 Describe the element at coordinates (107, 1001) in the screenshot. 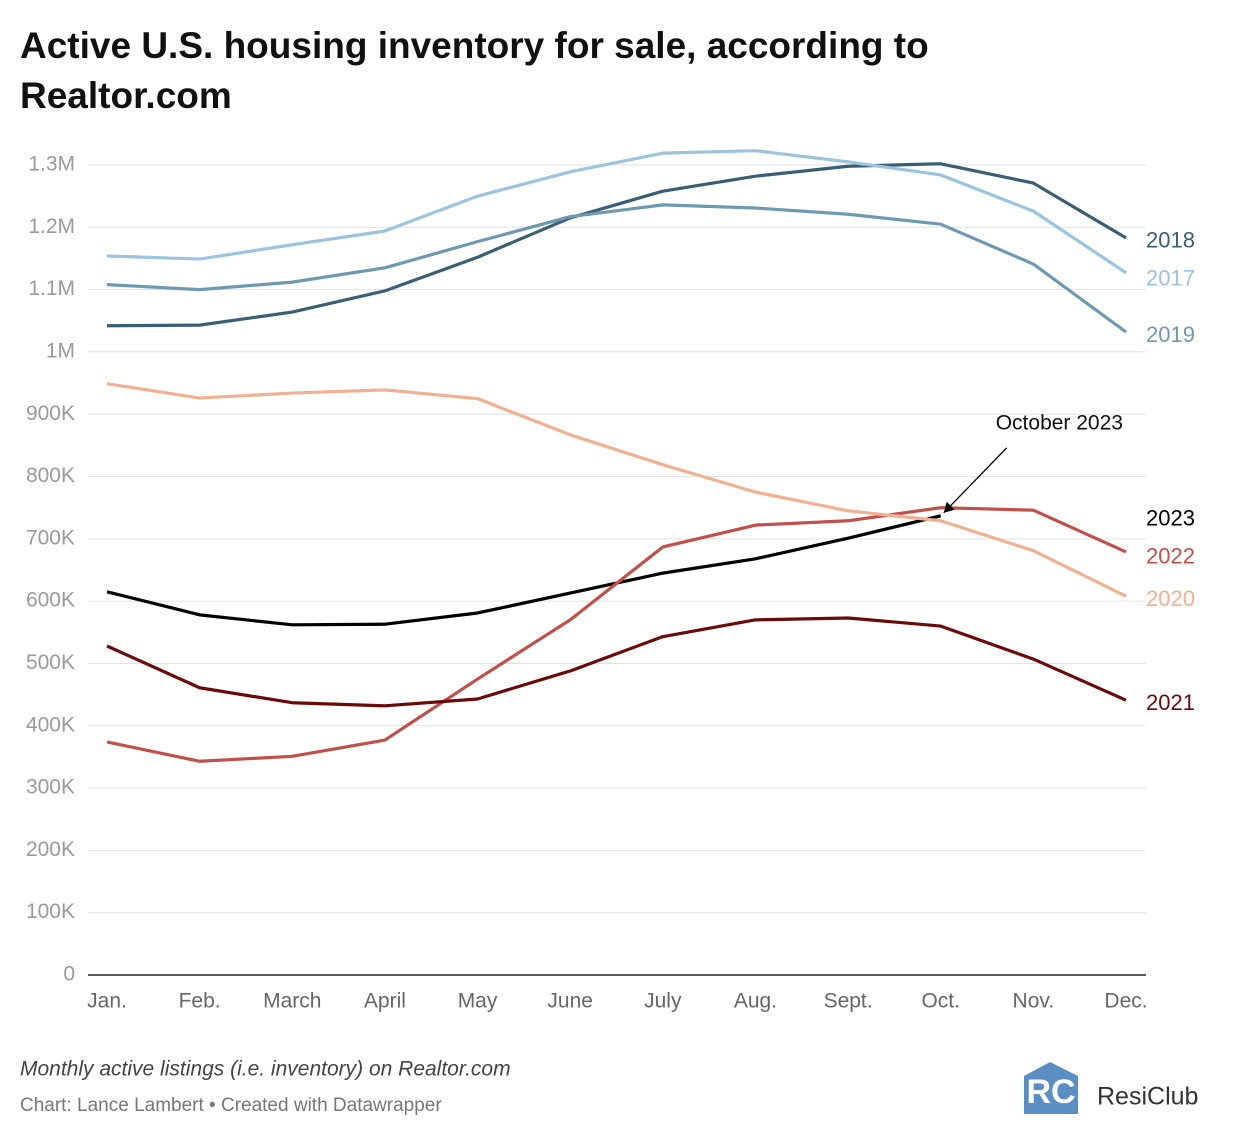

I see `x-tick-label: Jan.` at that location.